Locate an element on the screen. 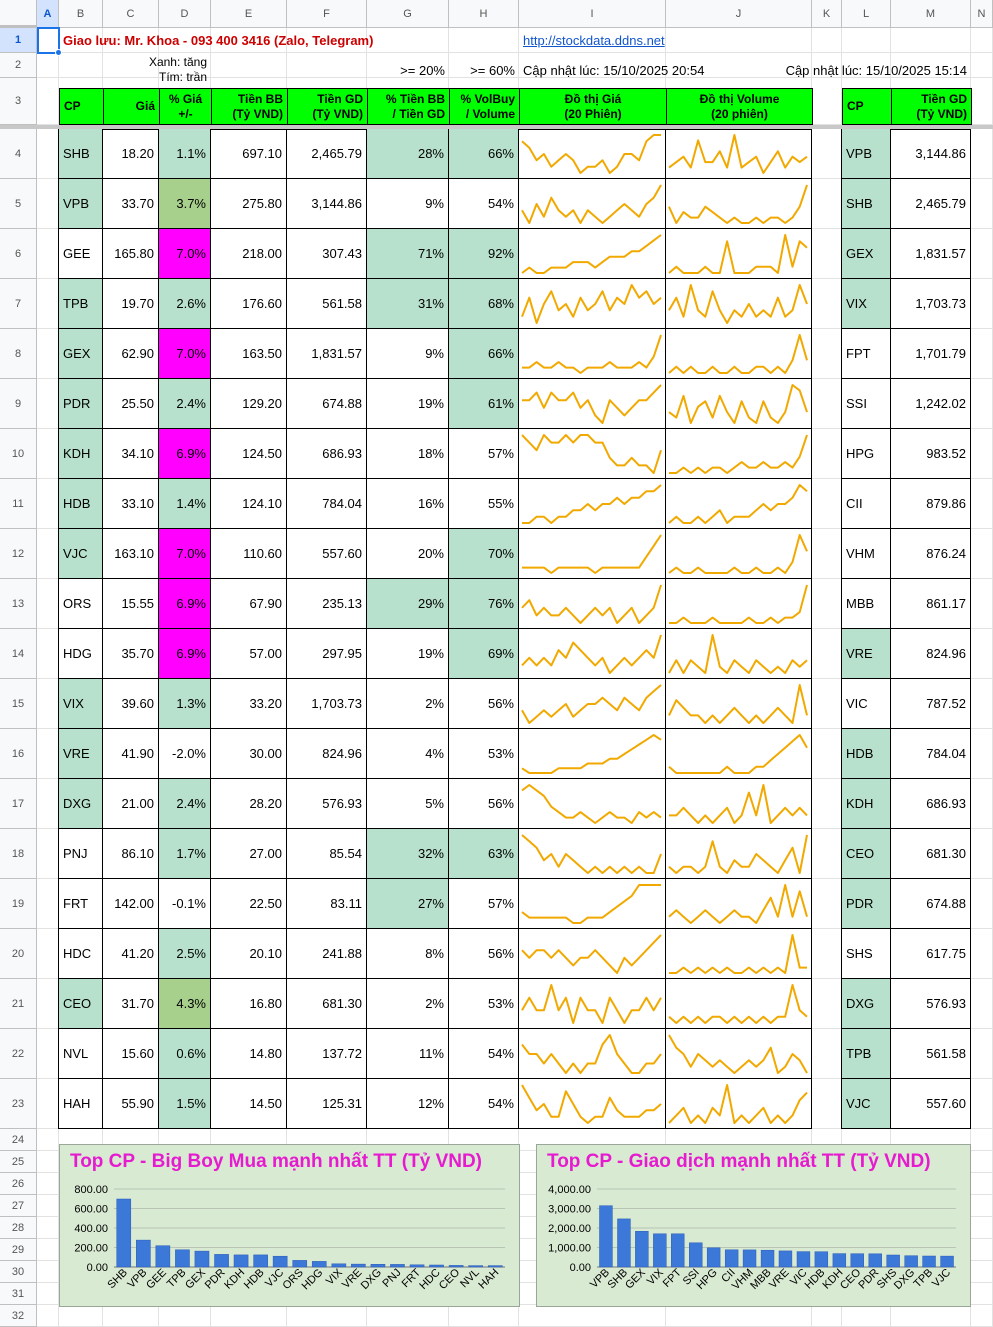 This screenshot has width=993, height=1327. pct-vol-cell: 66% is located at coordinates (484, 354).